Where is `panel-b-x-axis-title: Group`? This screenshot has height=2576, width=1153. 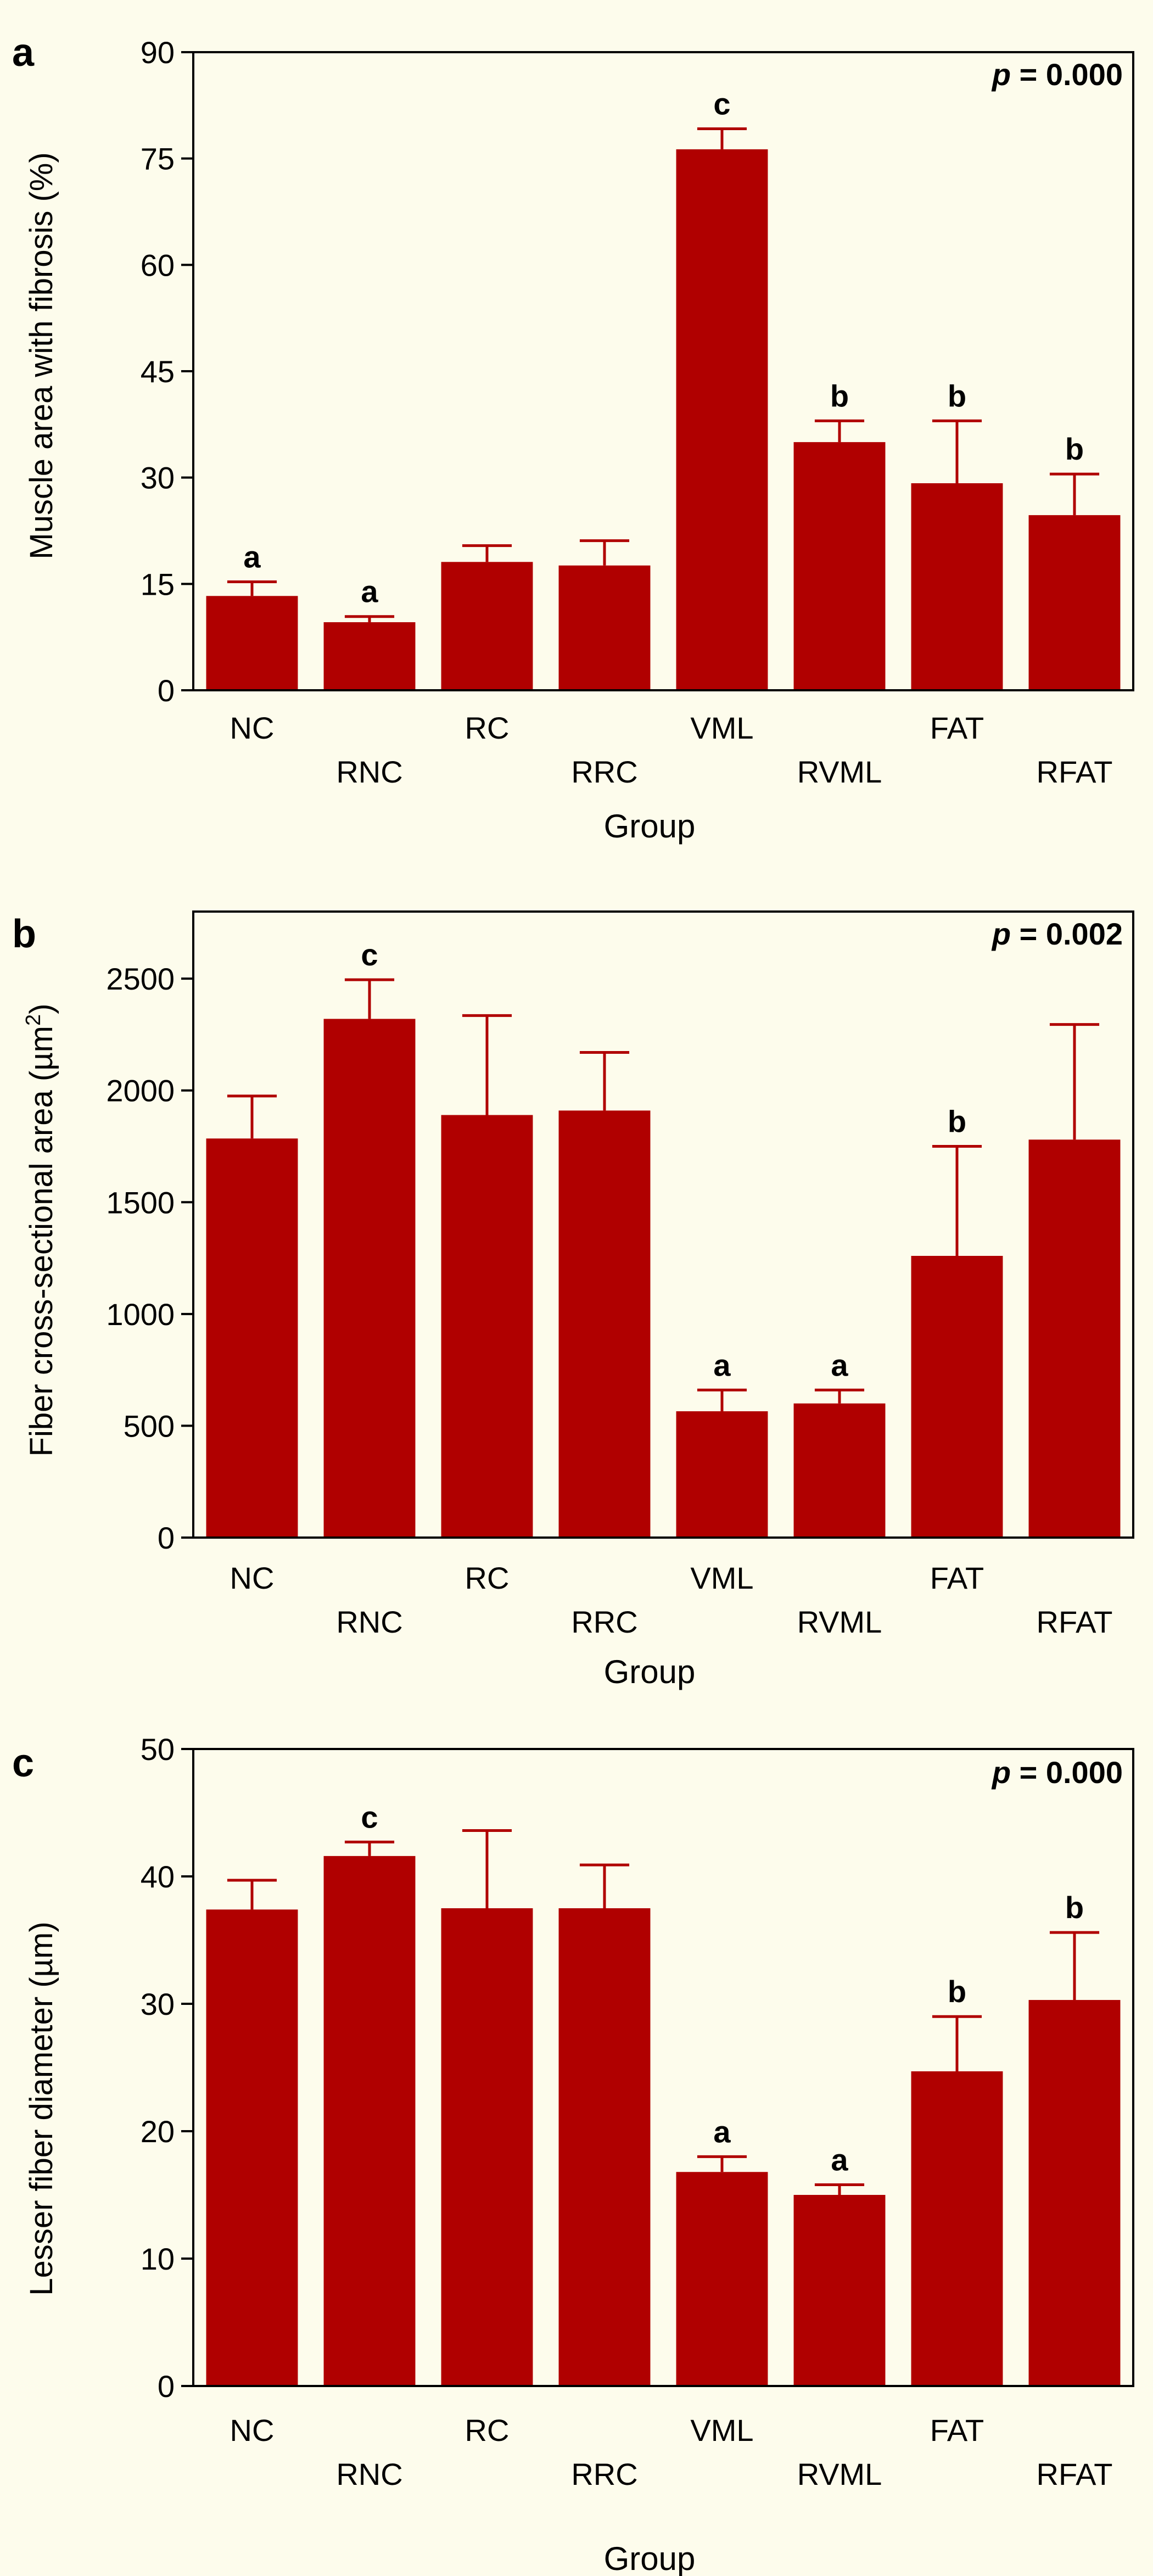
panel-b-x-axis-title: Group is located at coordinates (650, 1672).